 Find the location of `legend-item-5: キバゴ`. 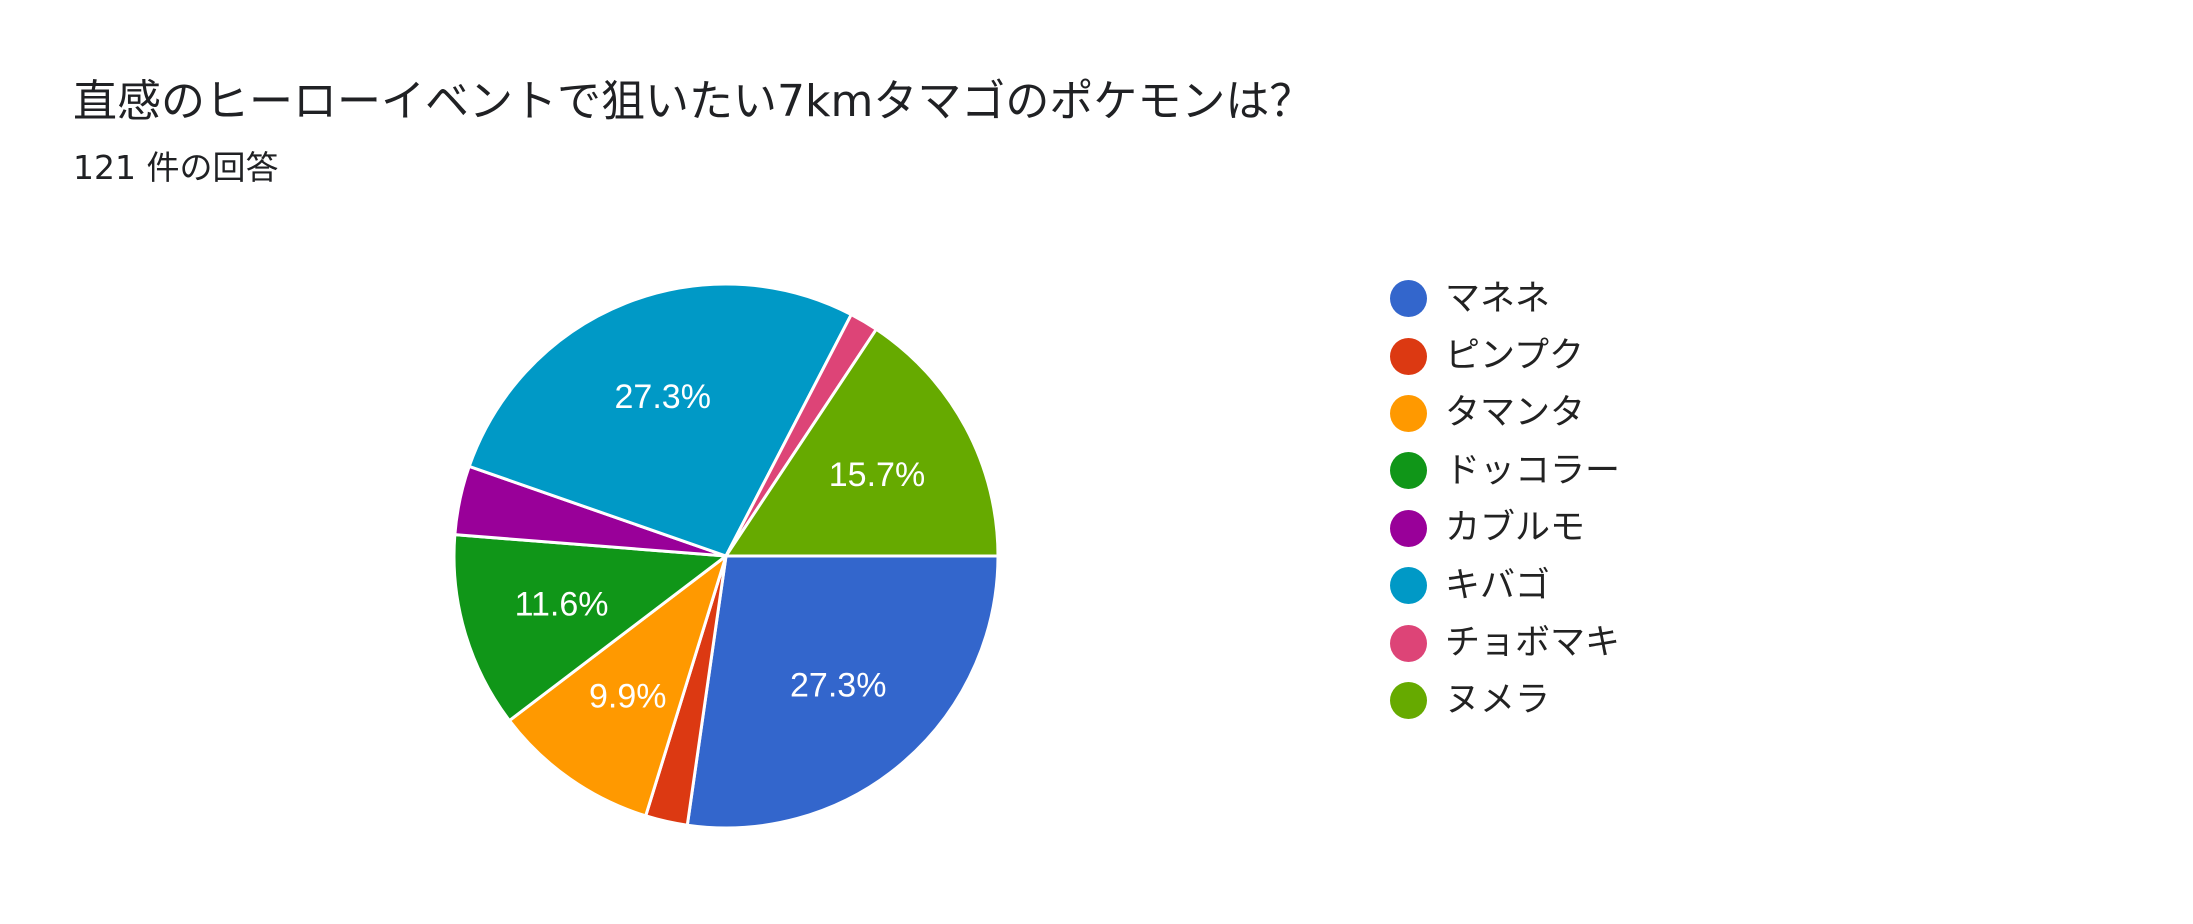

legend-item-5: キバゴ is located at coordinates (1505, 585).